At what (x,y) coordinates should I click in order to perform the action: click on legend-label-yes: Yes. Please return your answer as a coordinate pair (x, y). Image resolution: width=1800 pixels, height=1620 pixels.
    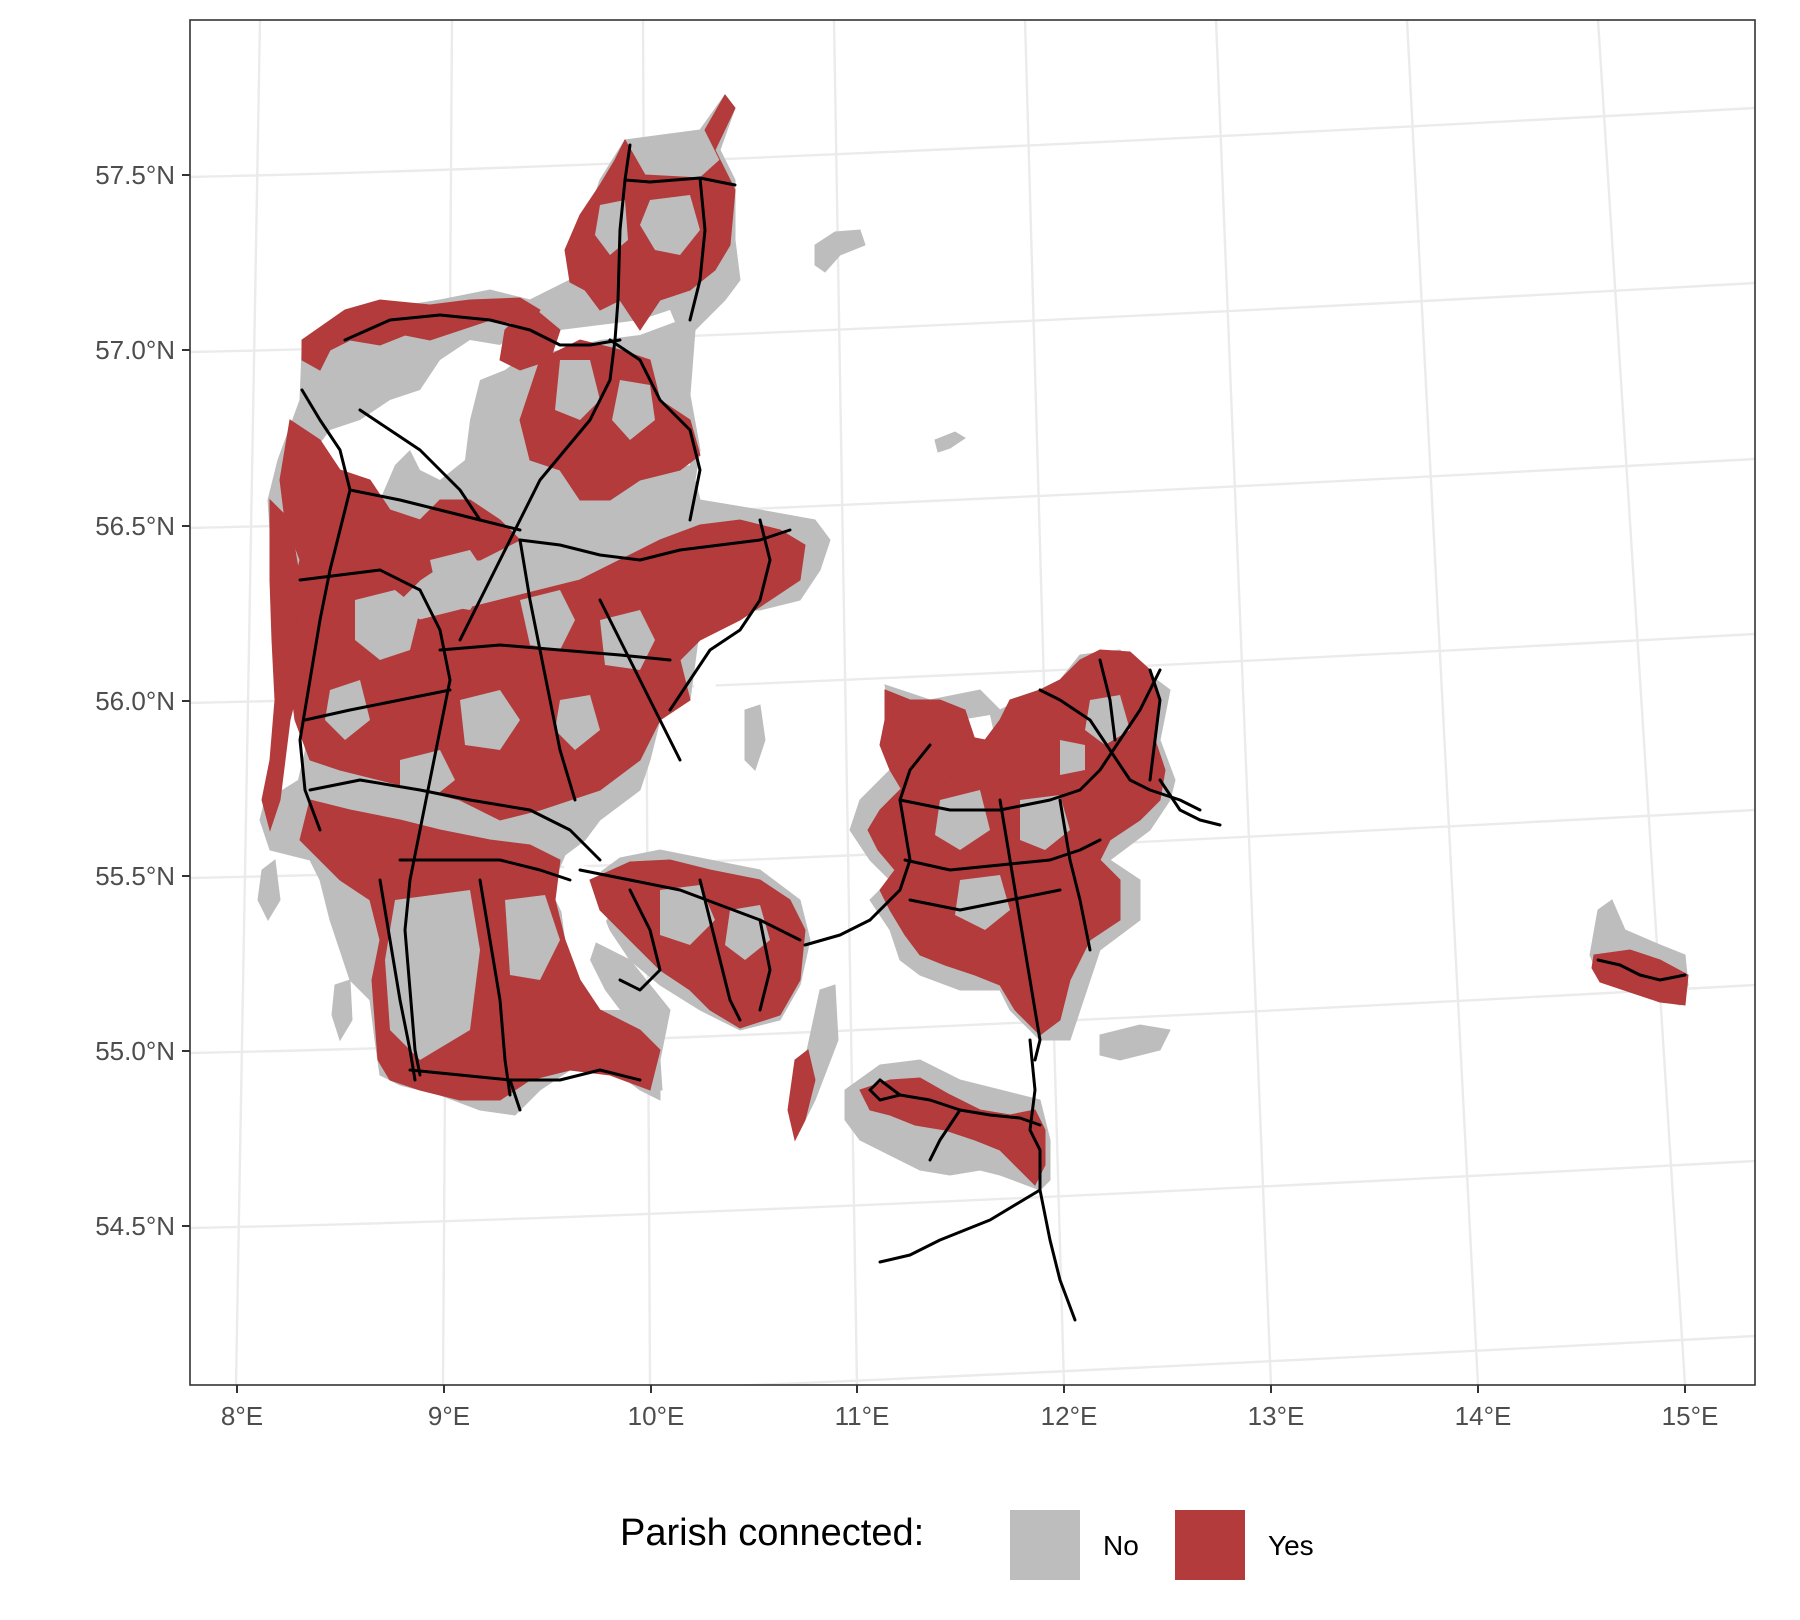
    Looking at the image, I should click on (1291, 1545).